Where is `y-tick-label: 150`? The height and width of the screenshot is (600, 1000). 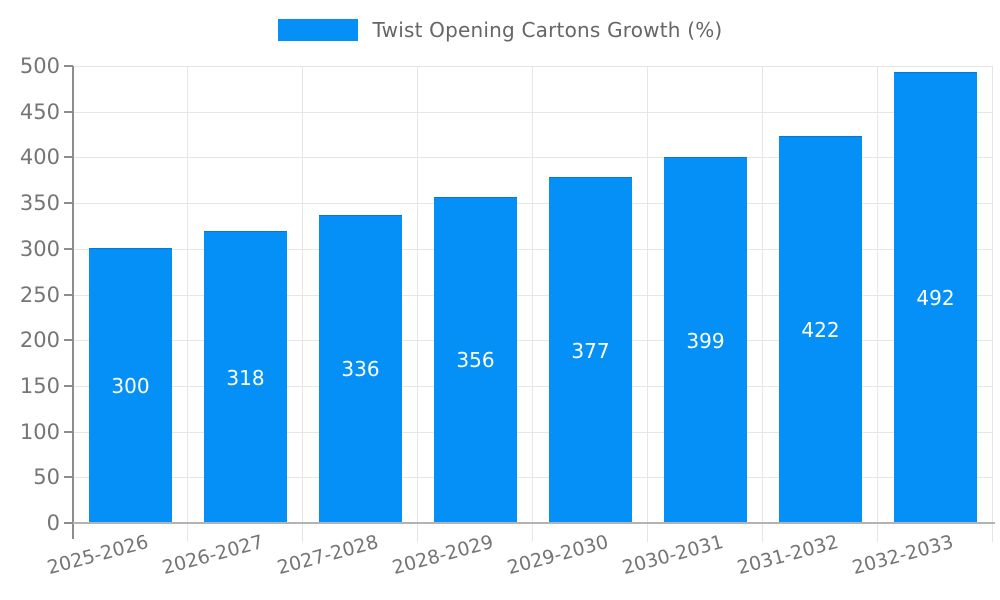 y-tick-label: 150 is located at coordinates (39, 385).